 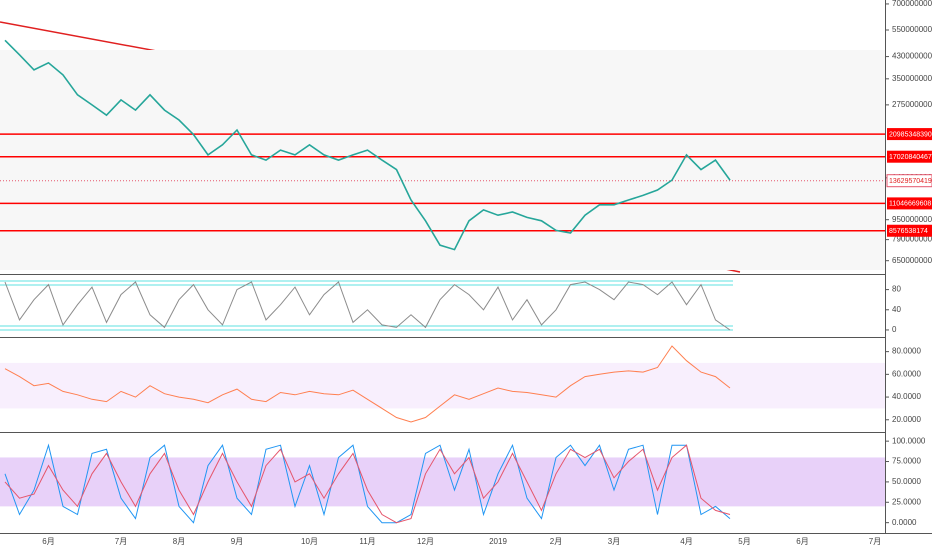 What do you see at coordinates (309, 541) in the screenshot?
I see `x-tick-label: 10月` at bounding box center [309, 541].